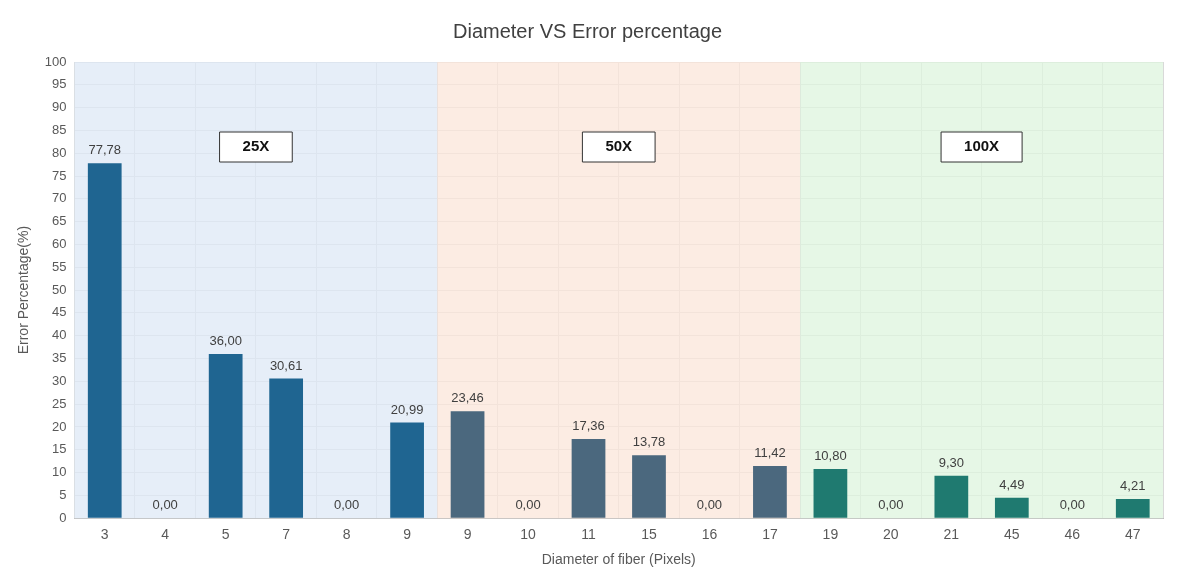 The image size is (1185, 585). What do you see at coordinates (528, 534) in the screenshot?
I see `x-tick-label: 10` at bounding box center [528, 534].